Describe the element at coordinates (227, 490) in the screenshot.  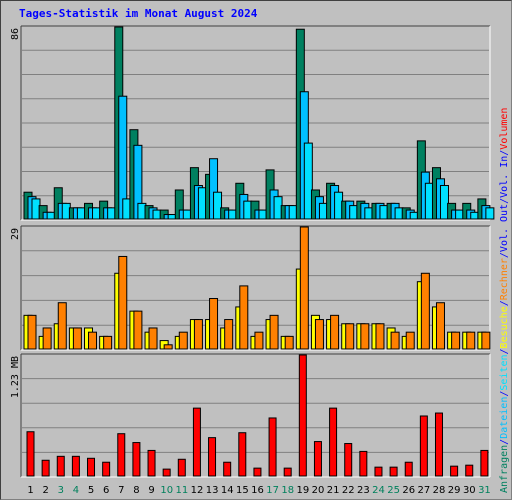
I see `x-tick-label: 14` at that location.